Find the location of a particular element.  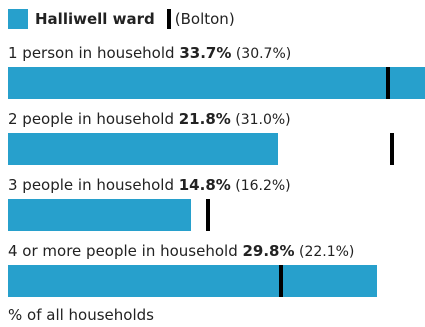

row-label: 2 people in household 21.8% (31.0%) is located at coordinates (149, 119).